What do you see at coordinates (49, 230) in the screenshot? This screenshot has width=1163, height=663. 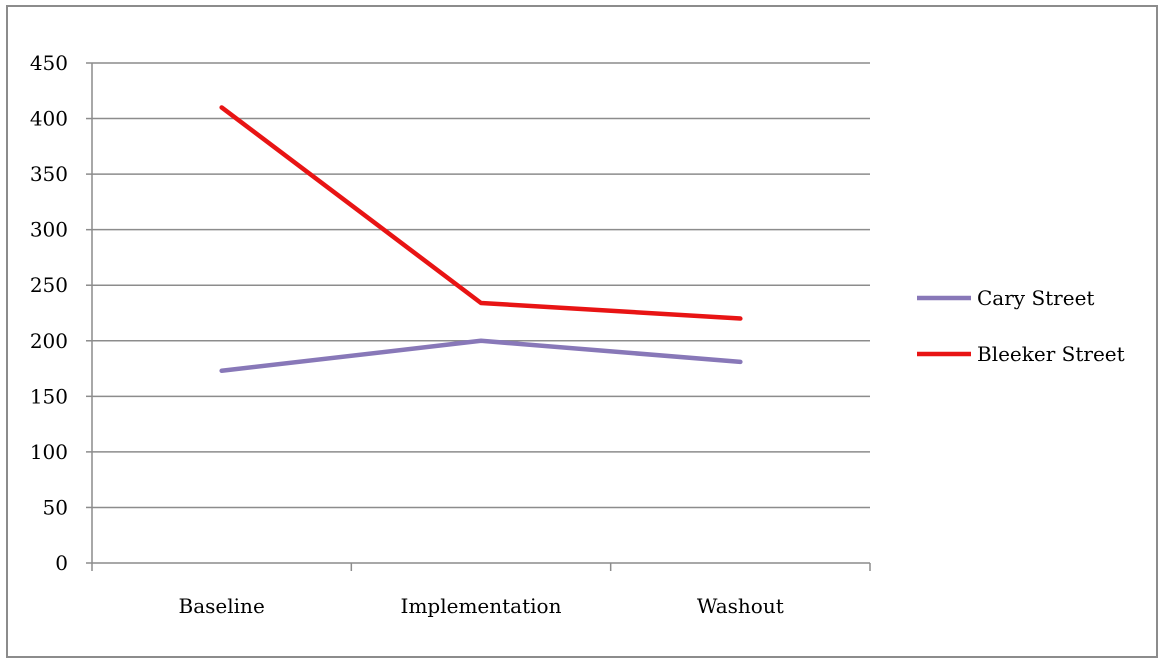 I see `y-tick-label: 300` at bounding box center [49, 230].